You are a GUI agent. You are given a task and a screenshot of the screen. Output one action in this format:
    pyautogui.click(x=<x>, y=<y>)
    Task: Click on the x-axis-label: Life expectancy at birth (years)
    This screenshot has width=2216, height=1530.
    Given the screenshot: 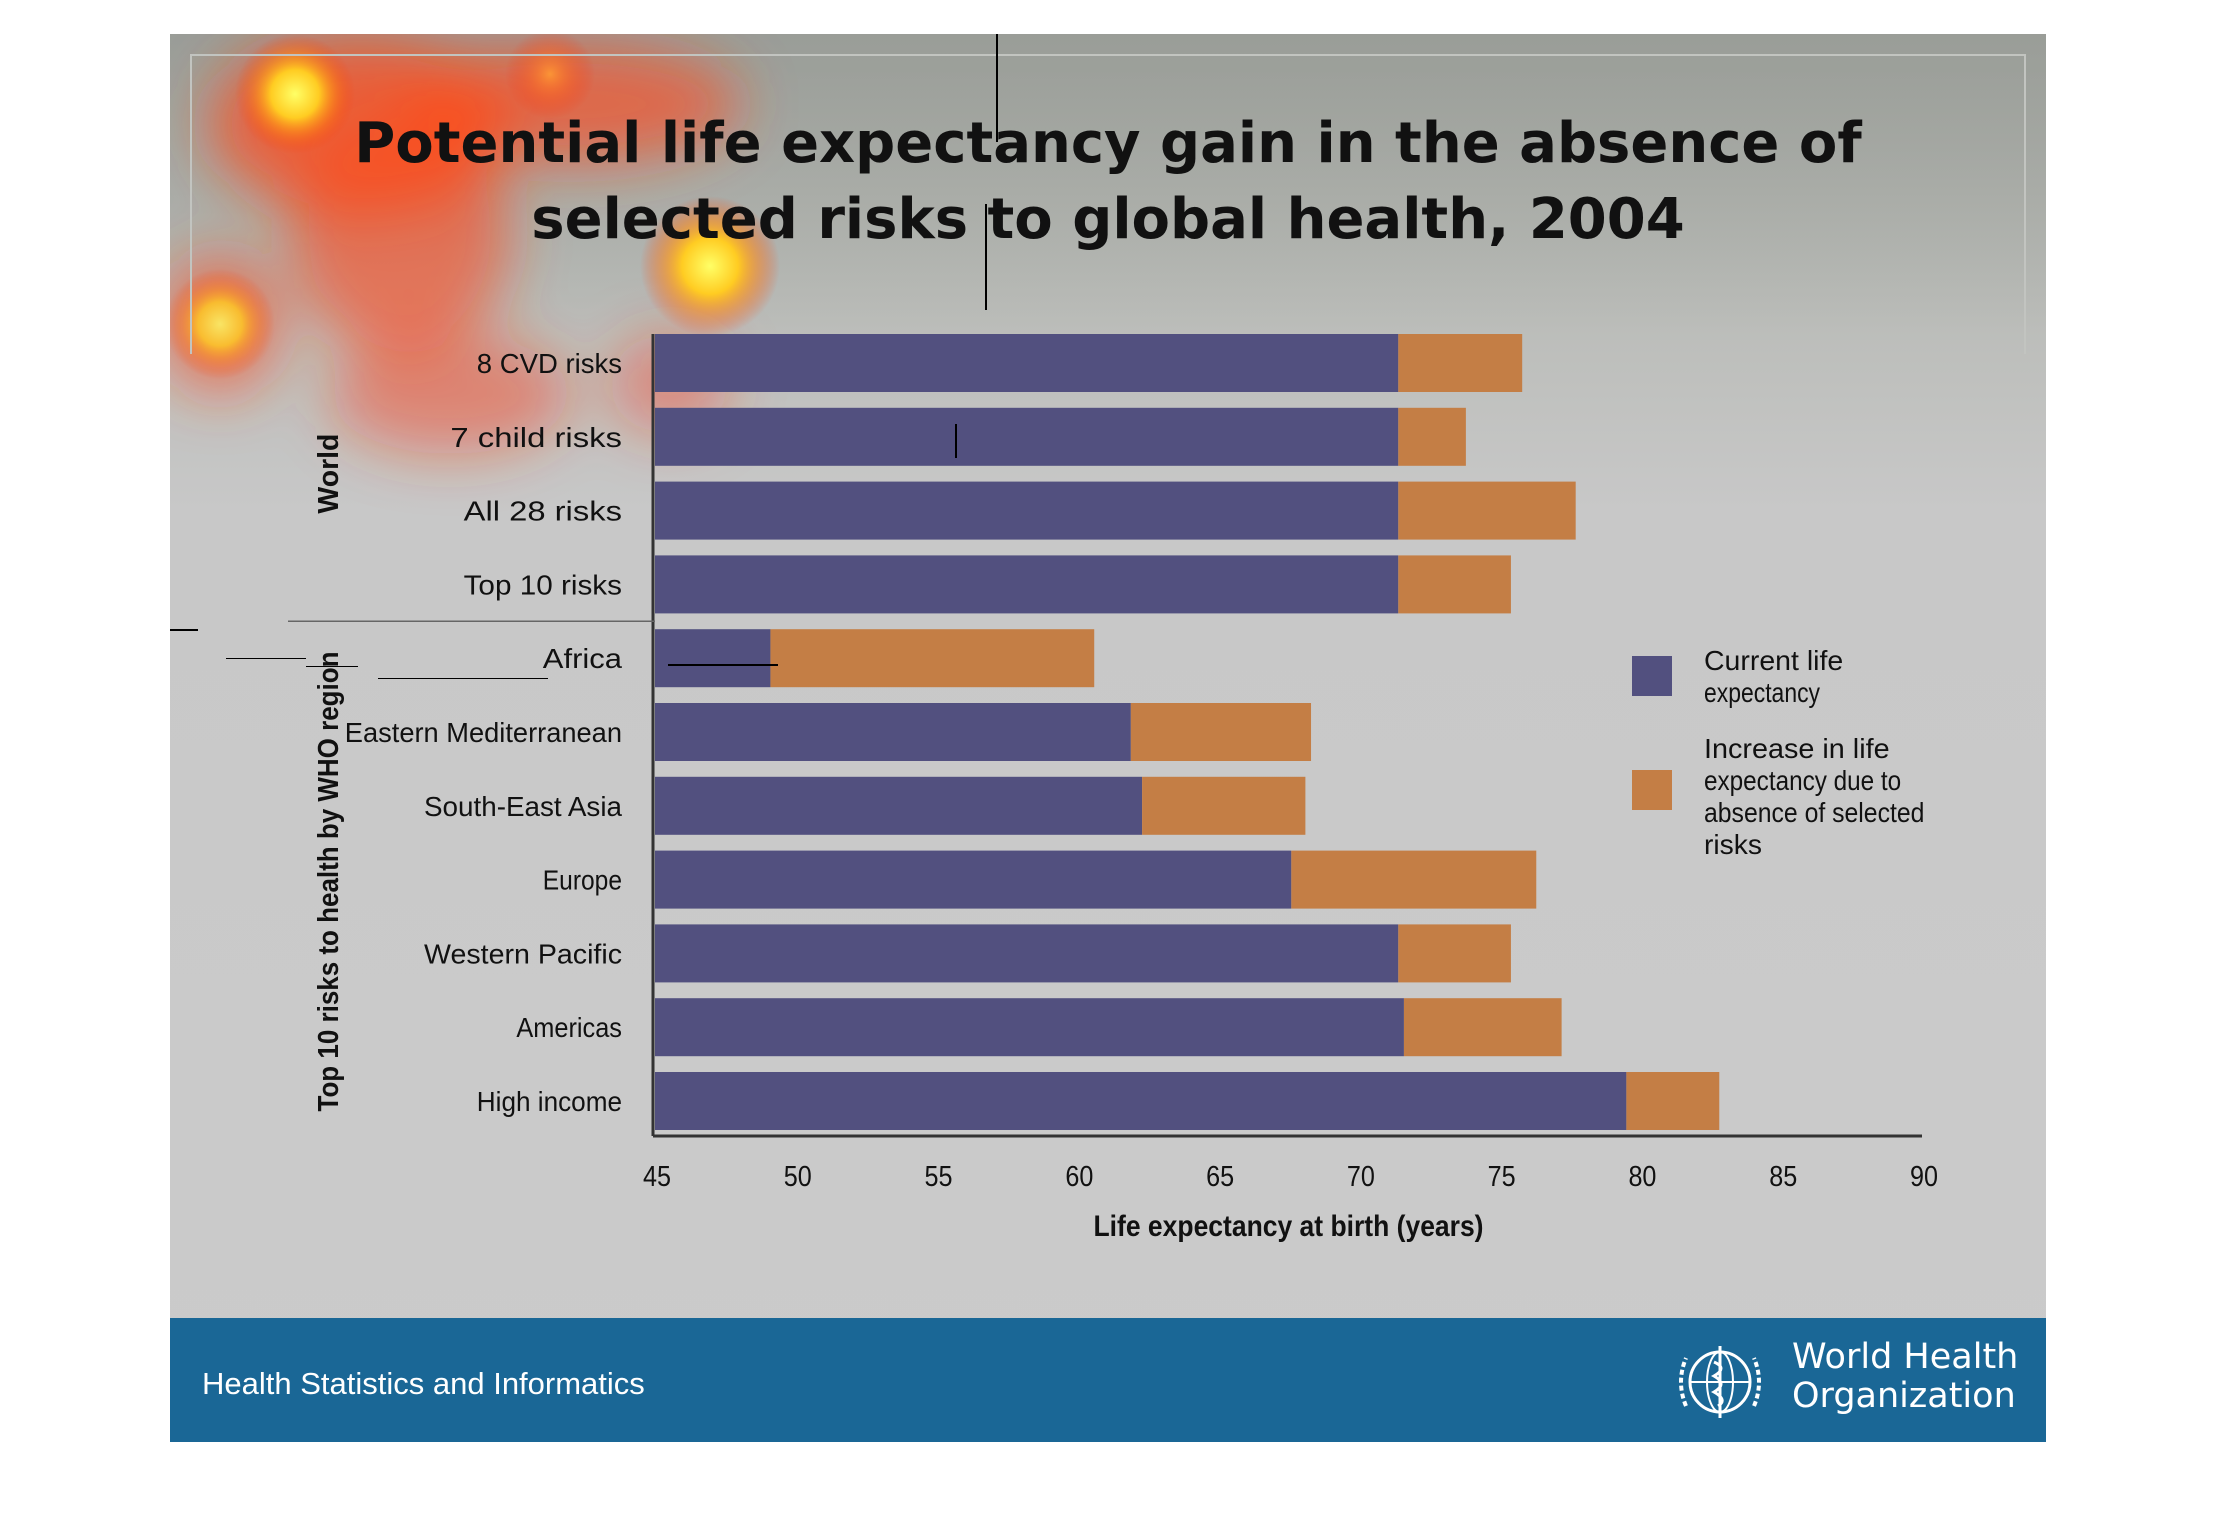 What is the action you would take?
    pyautogui.click(x=1289, y=1226)
    